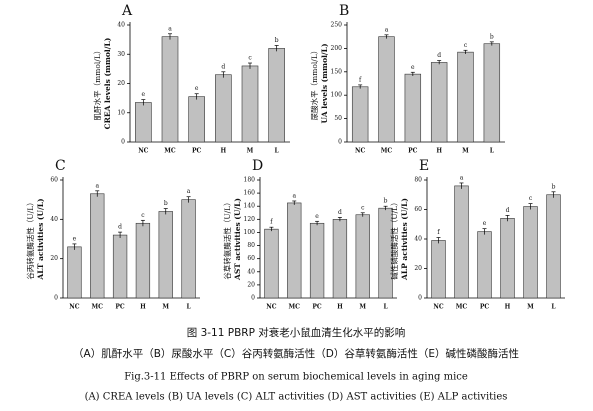 The width and height of the screenshot is (593, 411). Describe the element at coordinates (314, 84) in the screenshot. I see `y-axis-label: 尿酸水平（mmol/L）` at that location.